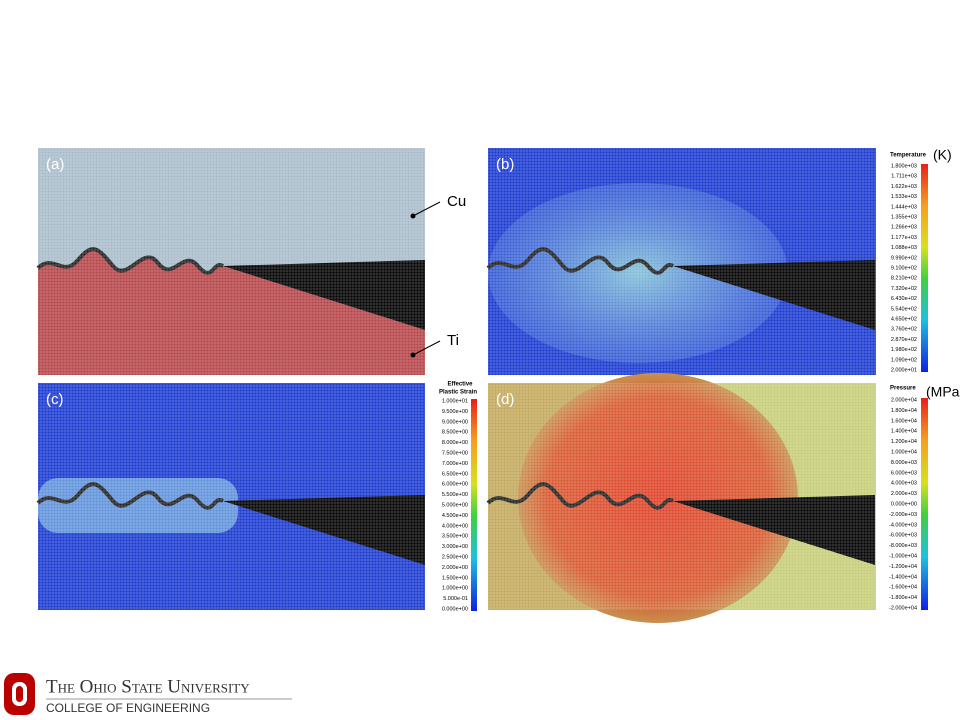 The width and height of the screenshot is (960, 720). Describe the element at coordinates (903, 598) in the screenshot. I see `colorbar-label: -1.800e+04` at that location.